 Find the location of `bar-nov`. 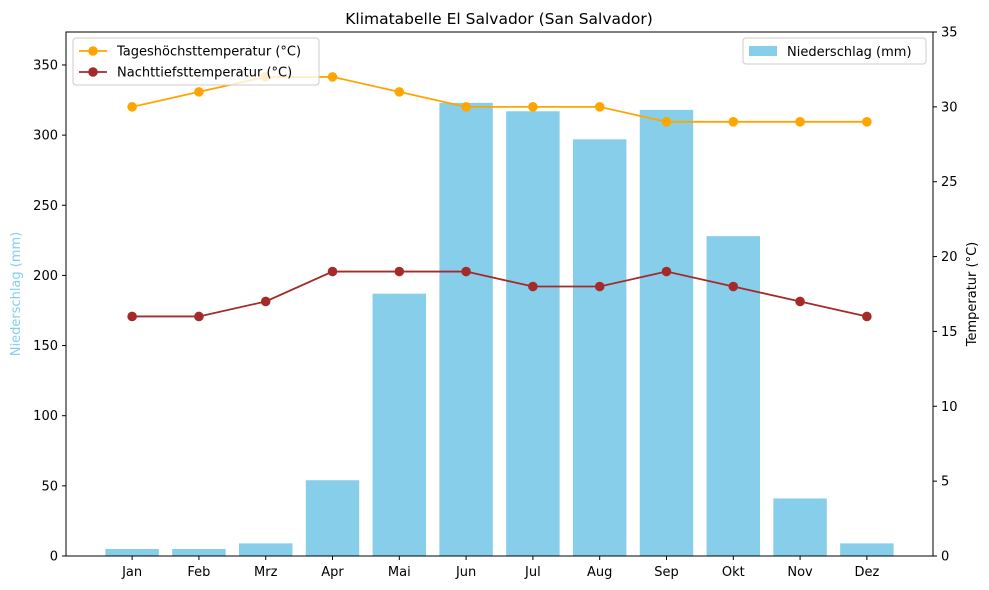

bar-nov is located at coordinates (800, 527).